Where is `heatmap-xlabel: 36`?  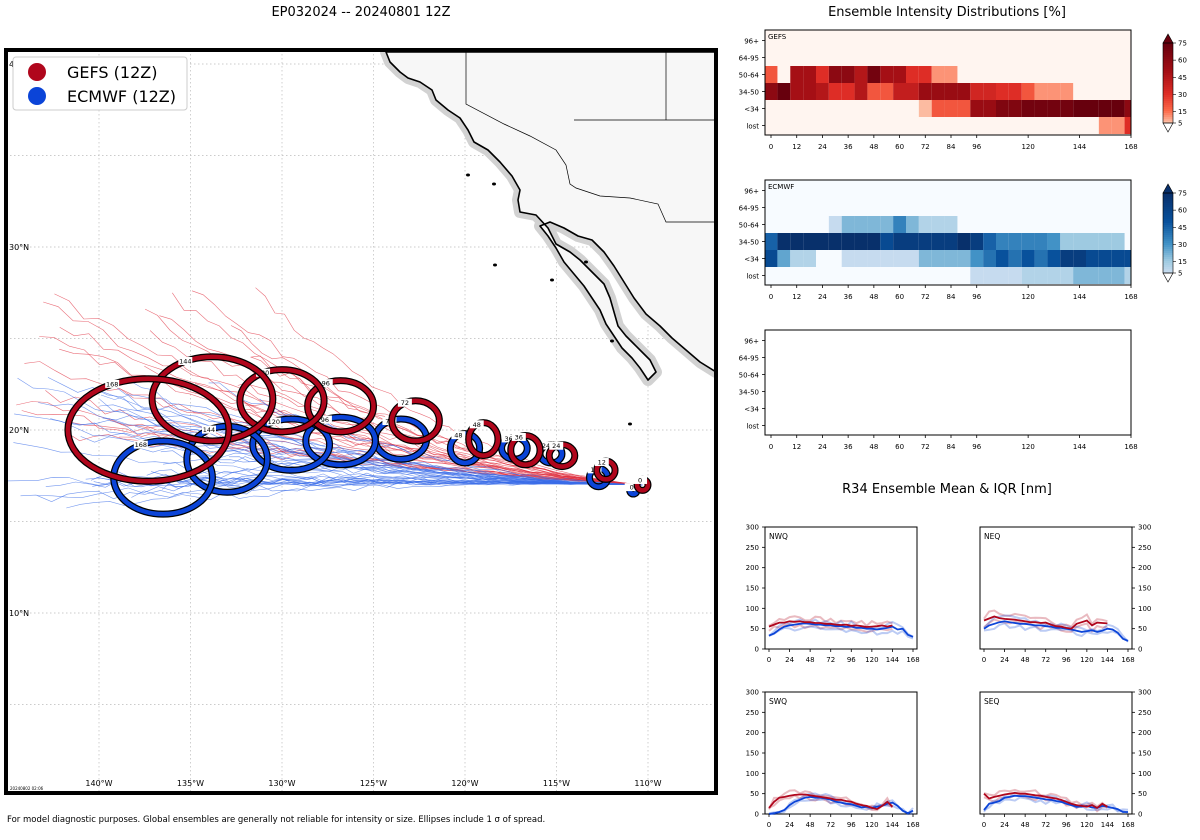
heatmap-xlabel: 36 is located at coordinates (848, 447).